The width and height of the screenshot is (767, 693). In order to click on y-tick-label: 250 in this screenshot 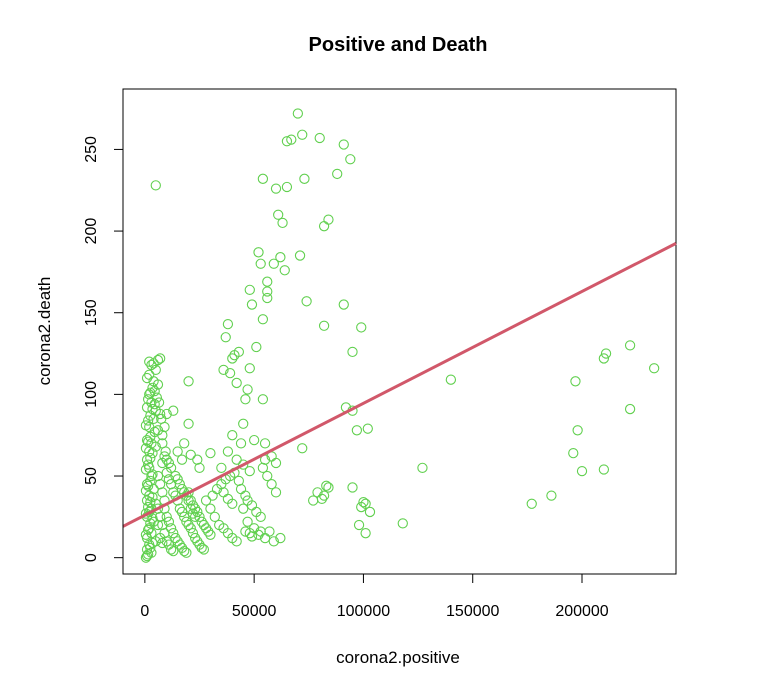, I will do `click(91, 149)`.